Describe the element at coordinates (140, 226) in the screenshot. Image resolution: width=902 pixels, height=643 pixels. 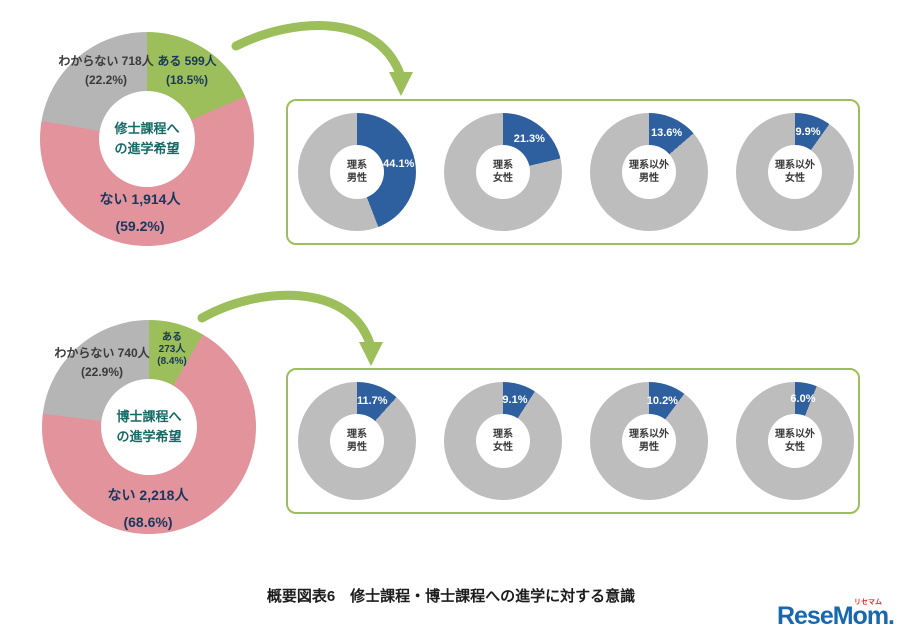
I see `master-nai-pct: (59.2%)` at that location.